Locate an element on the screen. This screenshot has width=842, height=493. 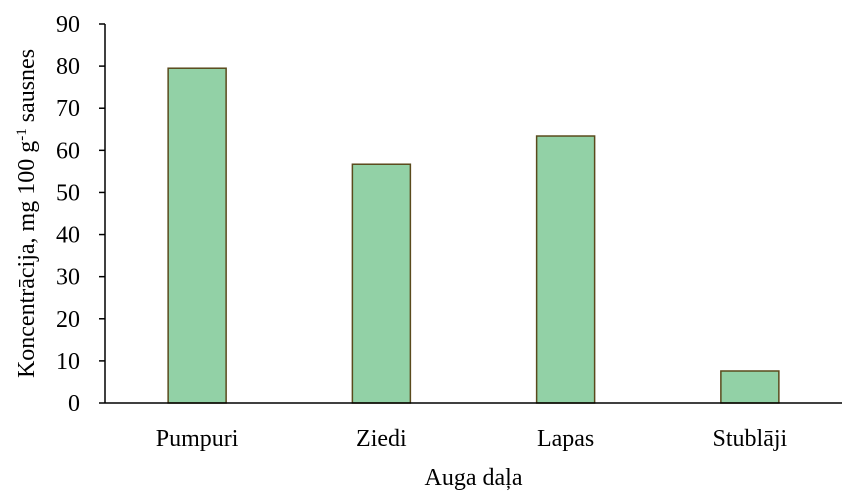
y-tick-label: 0 is located at coordinates (74, 404).